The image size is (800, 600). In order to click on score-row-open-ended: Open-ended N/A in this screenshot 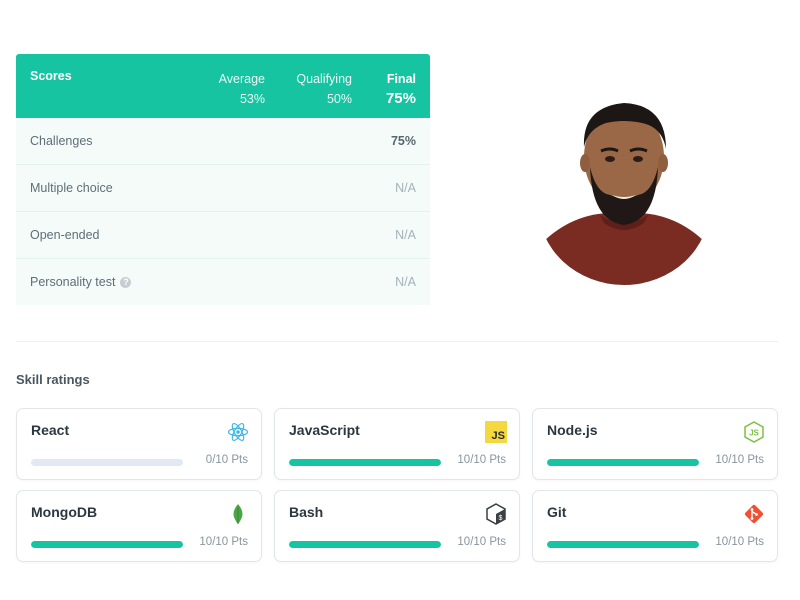, I will do `click(223, 235)`.